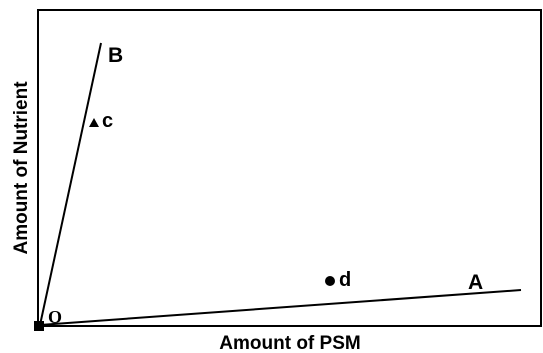  What do you see at coordinates (345, 280) in the screenshot?
I see `point-d-label: d` at bounding box center [345, 280].